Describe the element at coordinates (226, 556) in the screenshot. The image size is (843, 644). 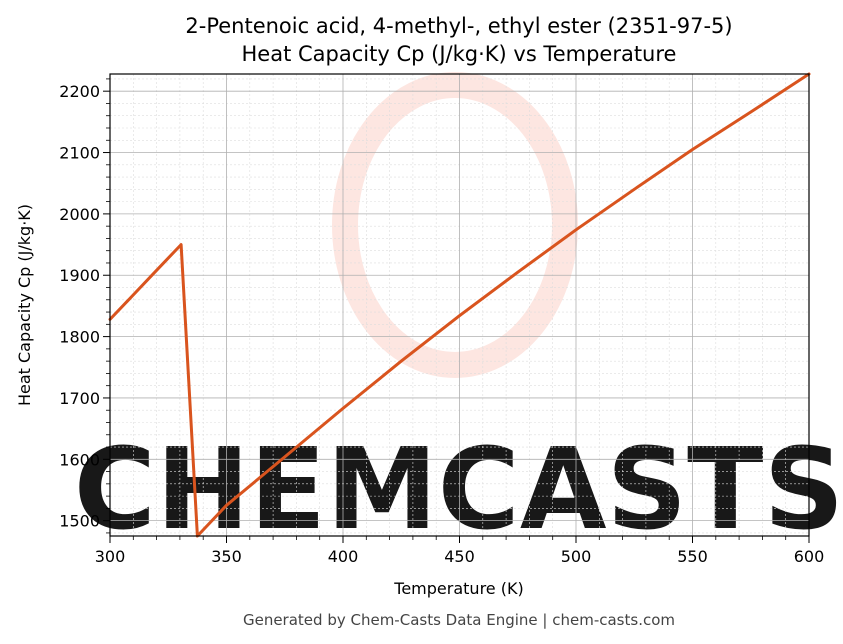
I see `x-tick-label: 350` at that location.